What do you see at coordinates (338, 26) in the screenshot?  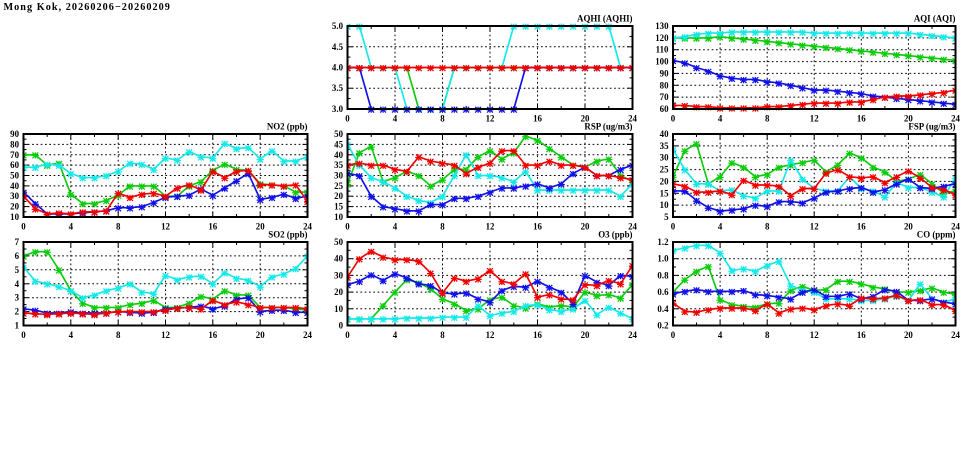 I see `svg-text: 5.0` at bounding box center [338, 26].